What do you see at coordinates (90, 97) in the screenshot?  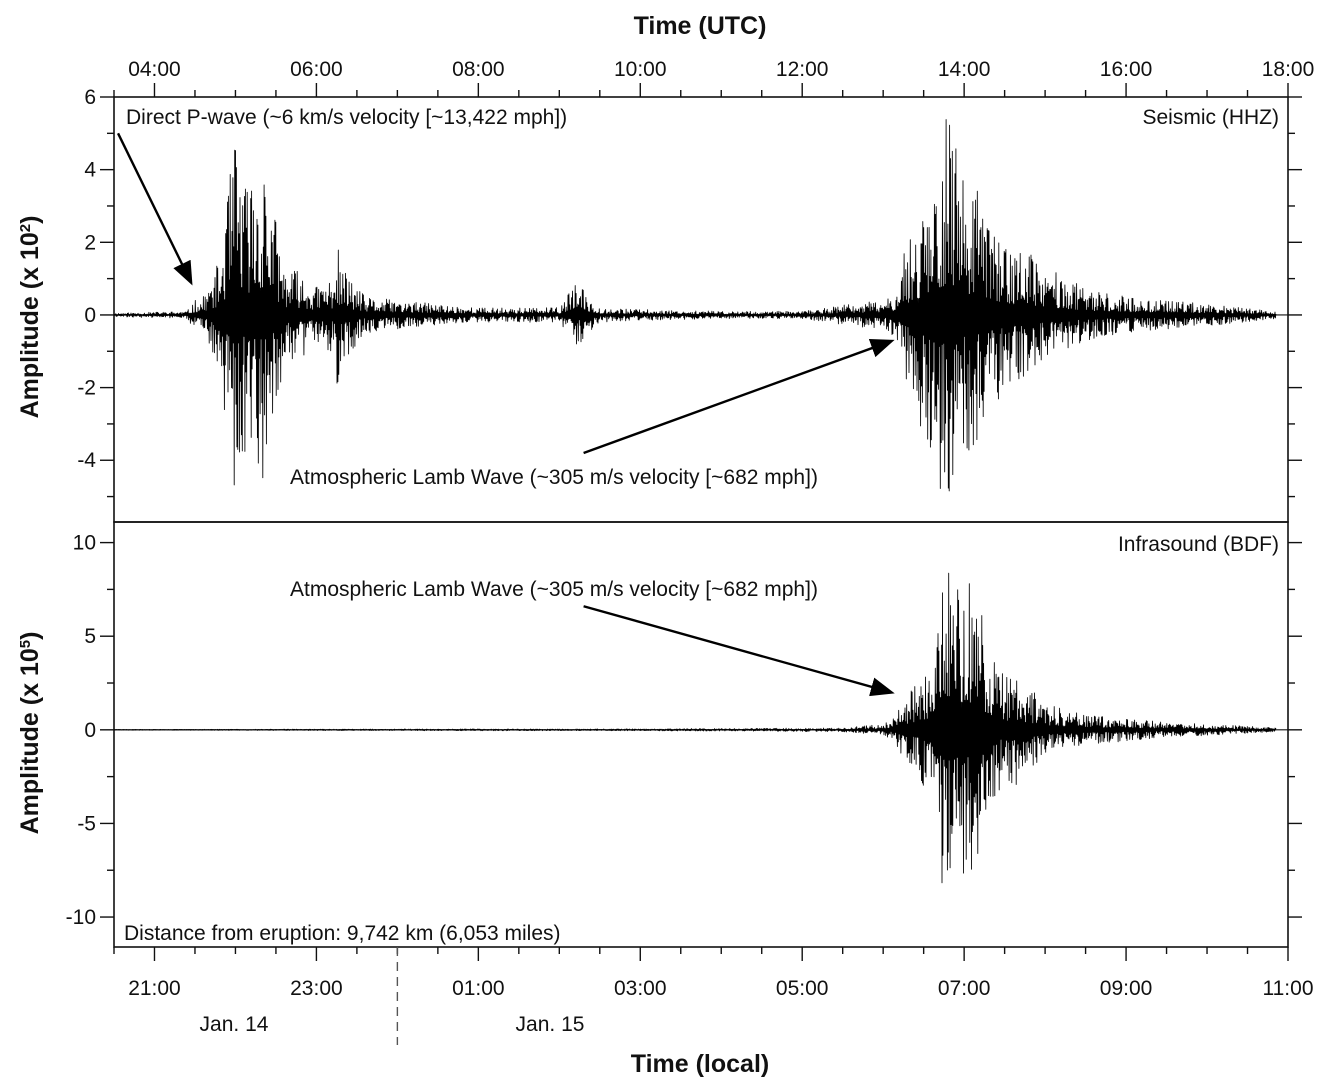 I see `seismic-y-tick-label: 6` at bounding box center [90, 97].